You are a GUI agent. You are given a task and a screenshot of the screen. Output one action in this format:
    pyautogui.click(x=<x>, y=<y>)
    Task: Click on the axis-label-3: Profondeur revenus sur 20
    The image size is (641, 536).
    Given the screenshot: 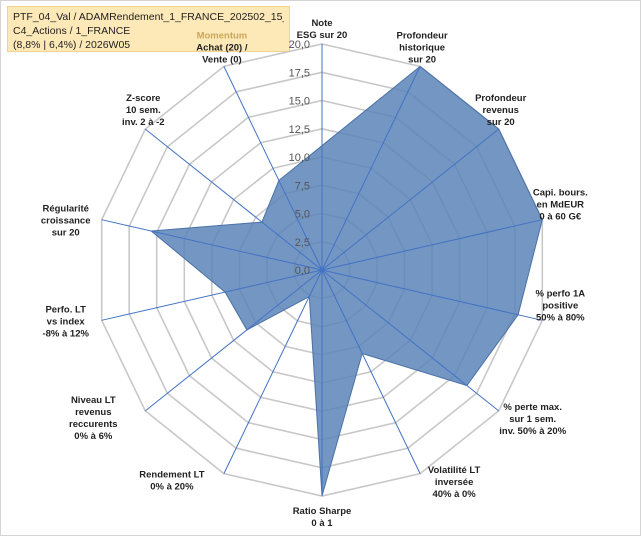 What is the action you would take?
    pyautogui.click(x=500, y=110)
    